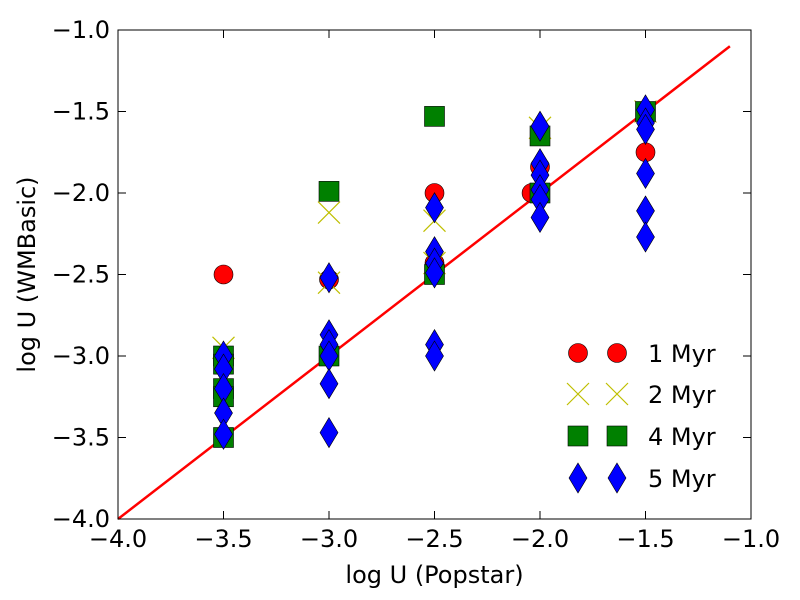  Describe the element at coordinates (682, 479) in the screenshot. I see `legend-label-5-myr: 5 Myr` at that location.